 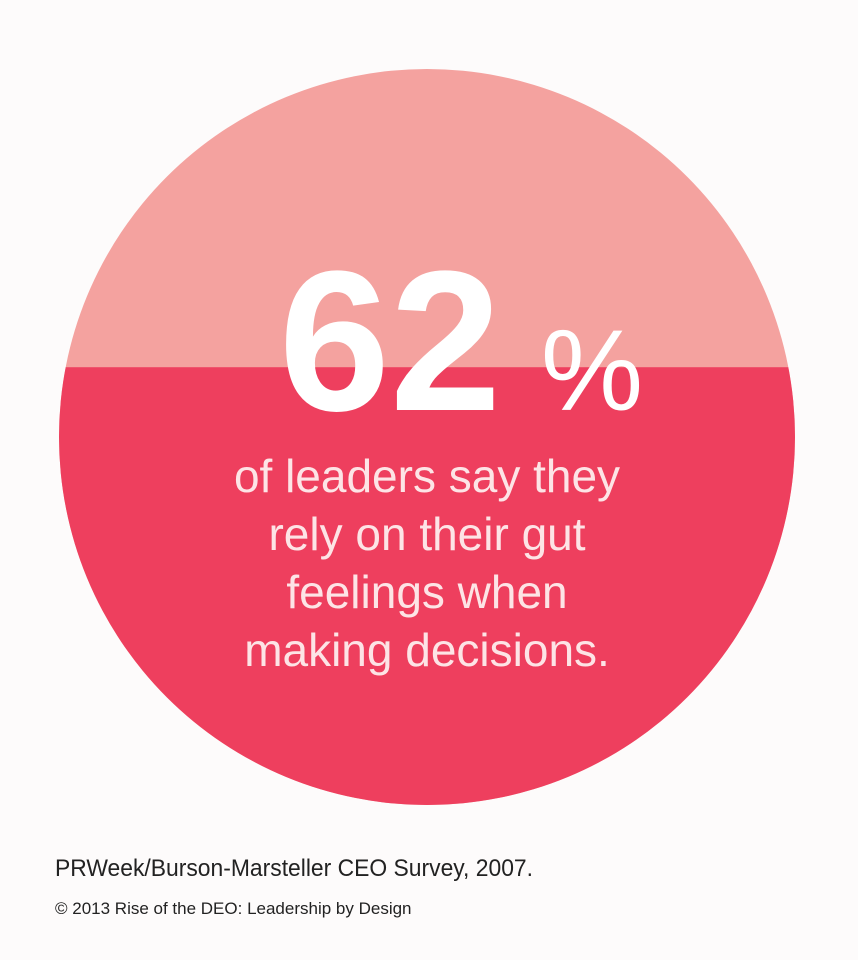 What do you see at coordinates (592, 371) in the screenshot?
I see `unit: %` at bounding box center [592, 371].